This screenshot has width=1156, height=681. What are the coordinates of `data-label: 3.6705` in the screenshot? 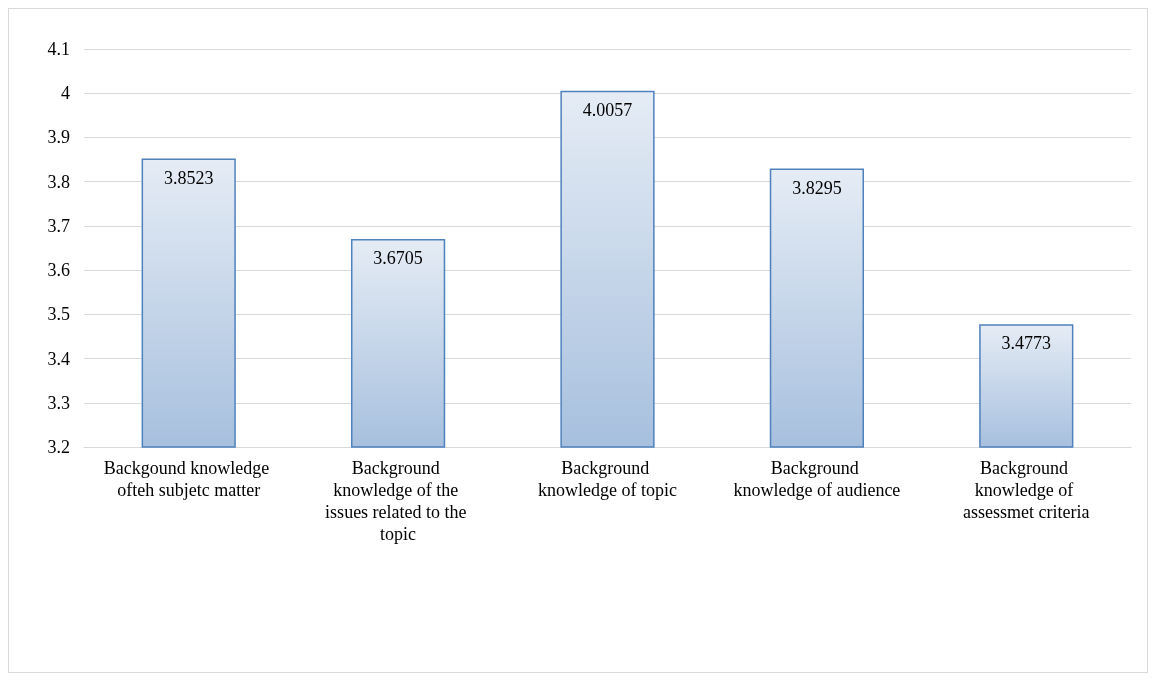 It's located at (398, 257).